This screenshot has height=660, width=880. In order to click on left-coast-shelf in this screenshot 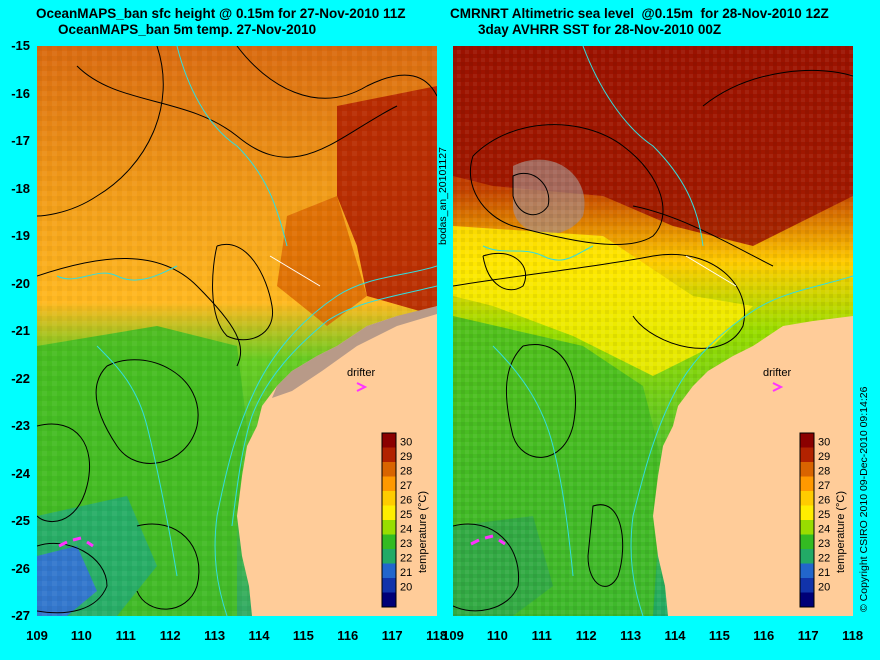, I will do `click(354, 352)`.